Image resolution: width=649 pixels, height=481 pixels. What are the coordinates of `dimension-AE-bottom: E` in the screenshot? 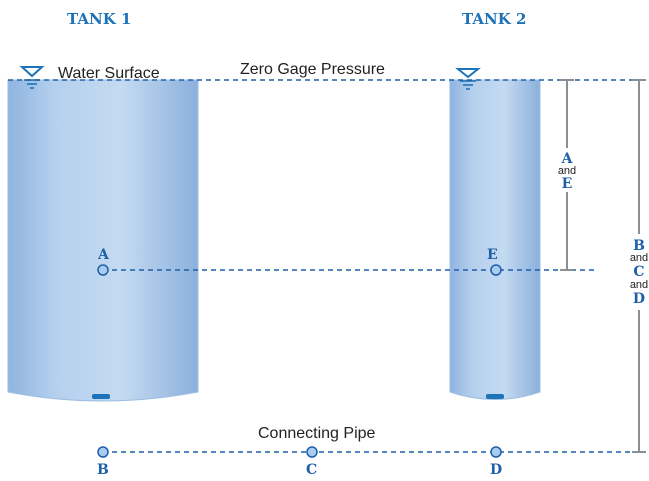 It's located at (567, 184).